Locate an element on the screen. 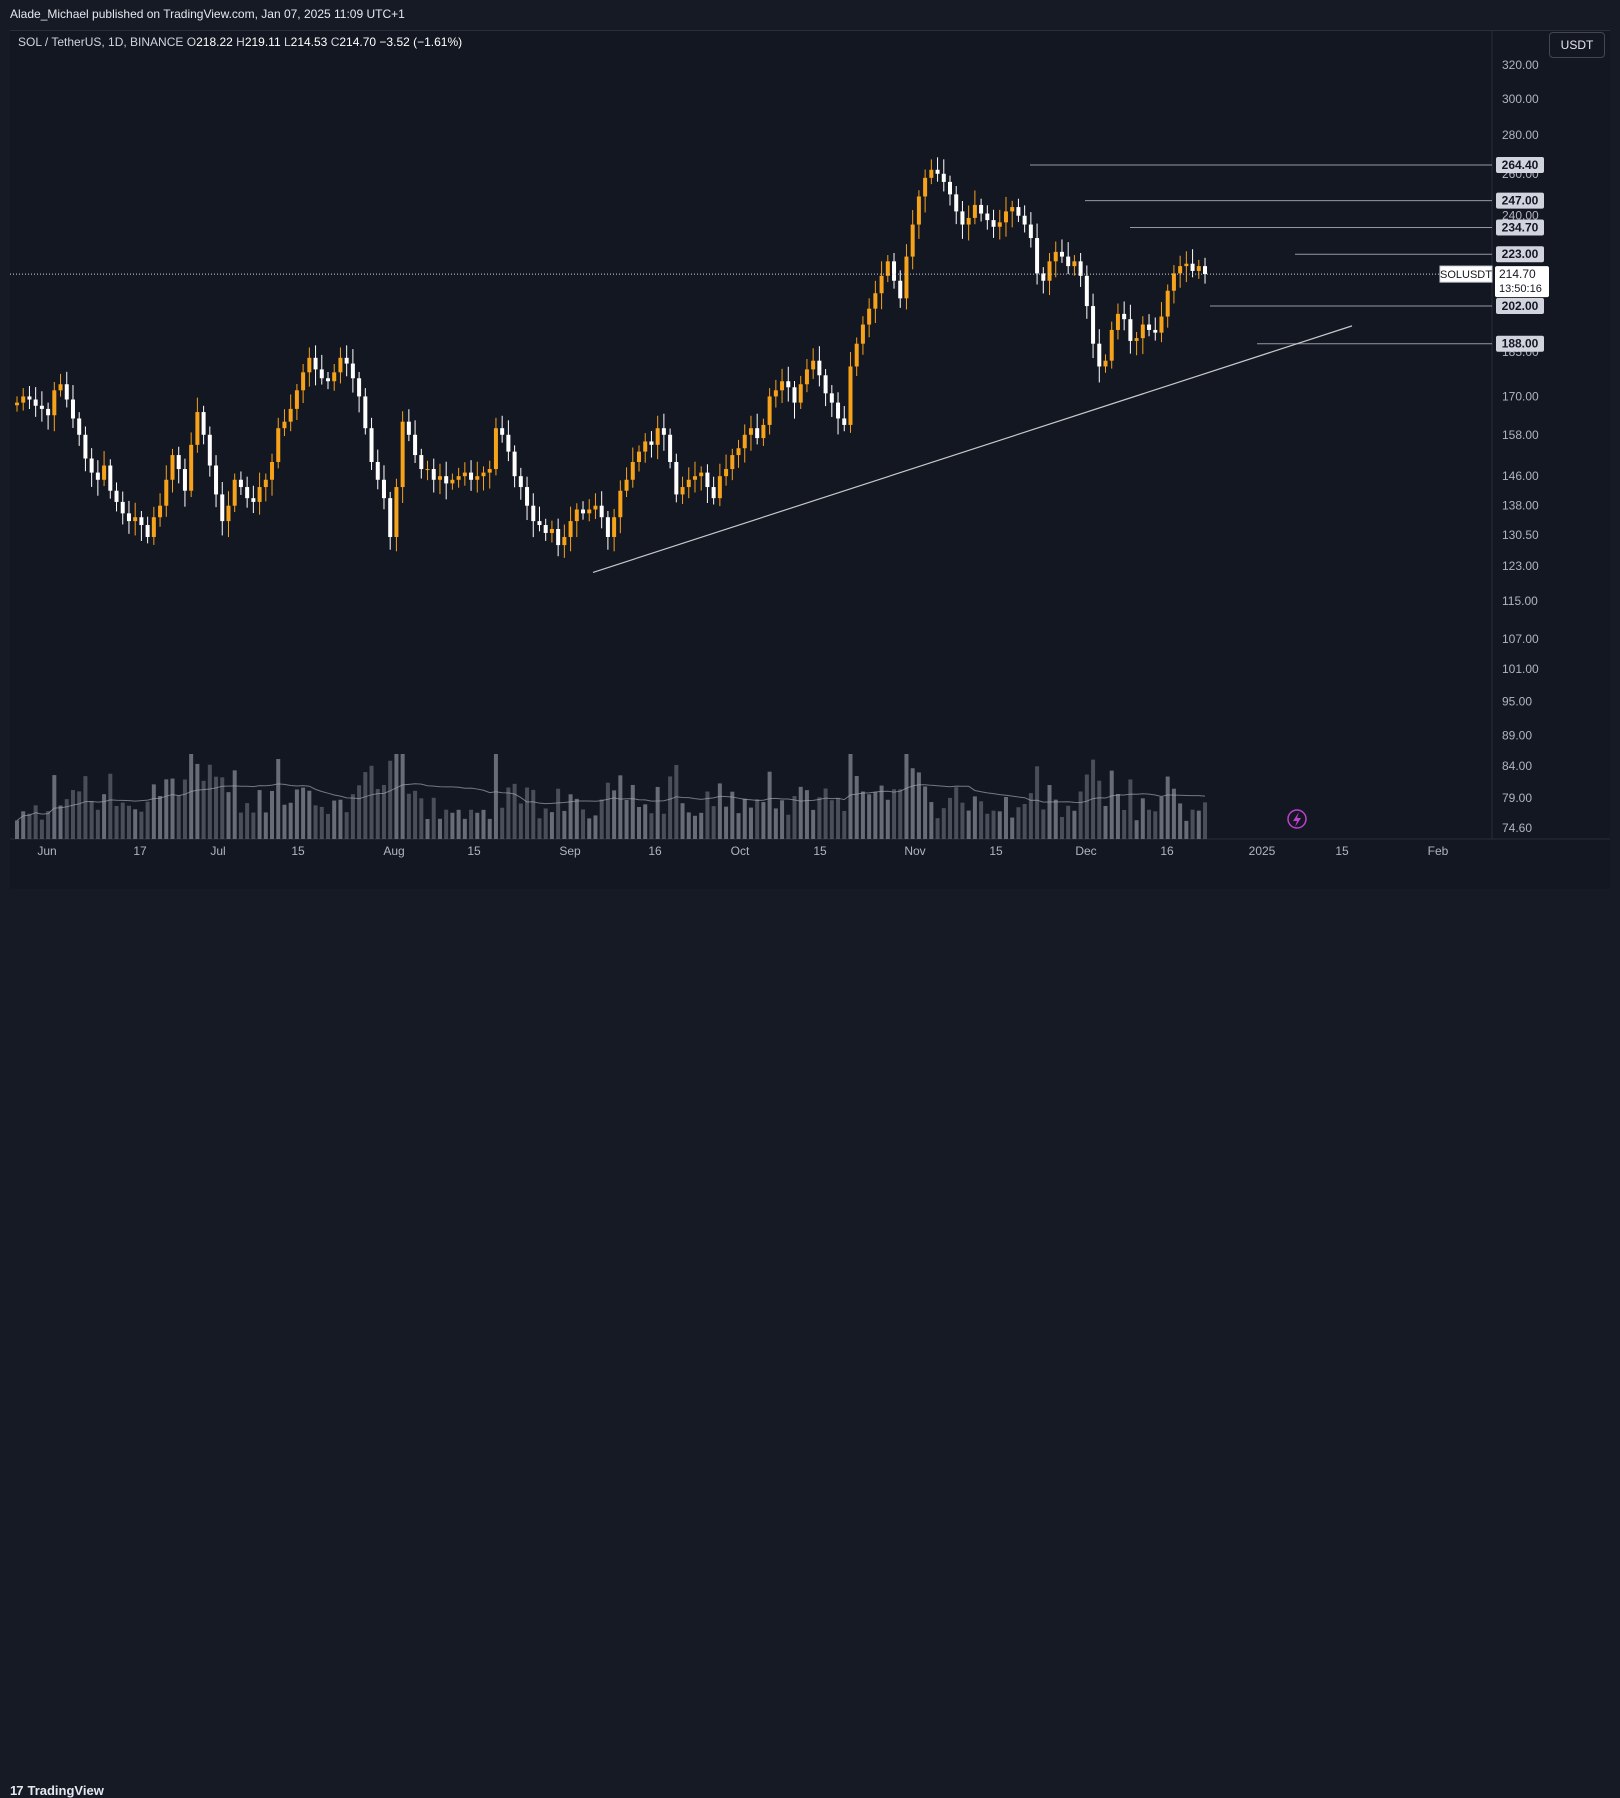  y-tick-label: 300.00 is located at coordinates (1520, 99).